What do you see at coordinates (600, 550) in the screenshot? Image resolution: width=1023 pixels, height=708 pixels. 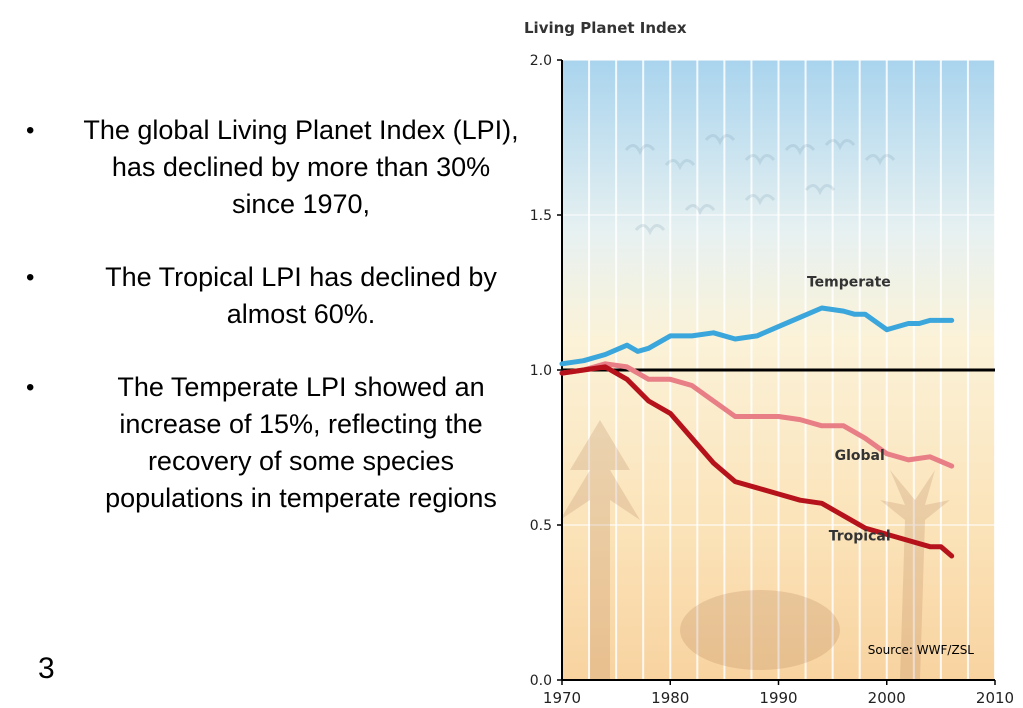 I see `tree-shape` at bounding box center [600, 550].